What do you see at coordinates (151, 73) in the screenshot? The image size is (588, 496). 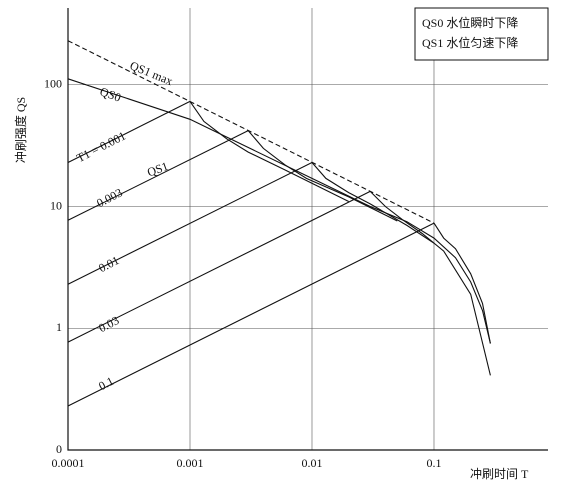 I see `line-label: QS1 max` at bounding box center [151, 73].